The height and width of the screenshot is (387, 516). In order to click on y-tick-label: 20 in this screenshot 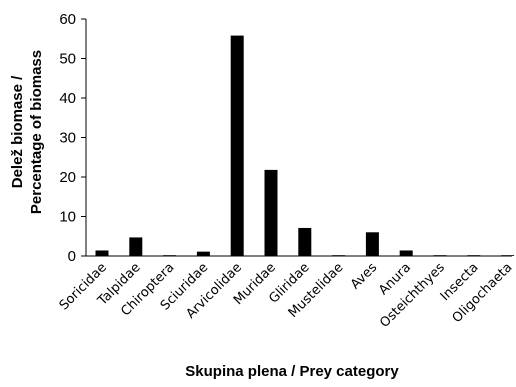, I will do `click(67, 177)`.